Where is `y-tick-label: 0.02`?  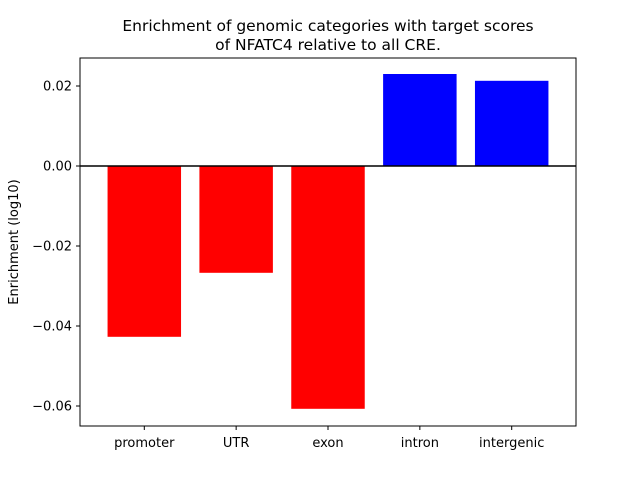 y-tick-label: 0.02 is located at coordinates (57, 87).